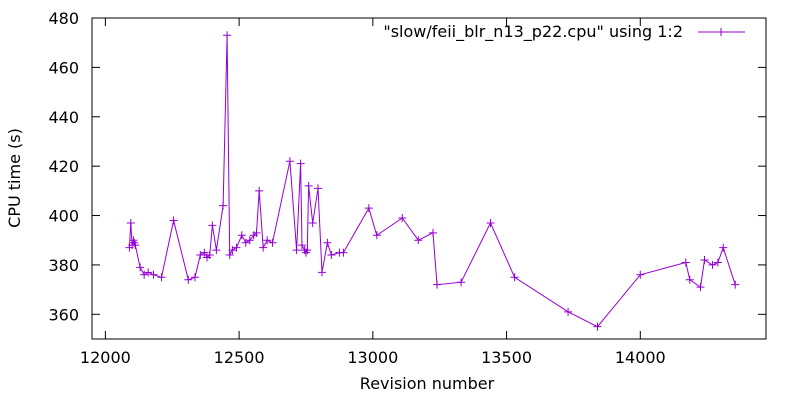 This screenshot has width=800, height=400. I want to click on x-tick-label: 12500, so click(239, 357).